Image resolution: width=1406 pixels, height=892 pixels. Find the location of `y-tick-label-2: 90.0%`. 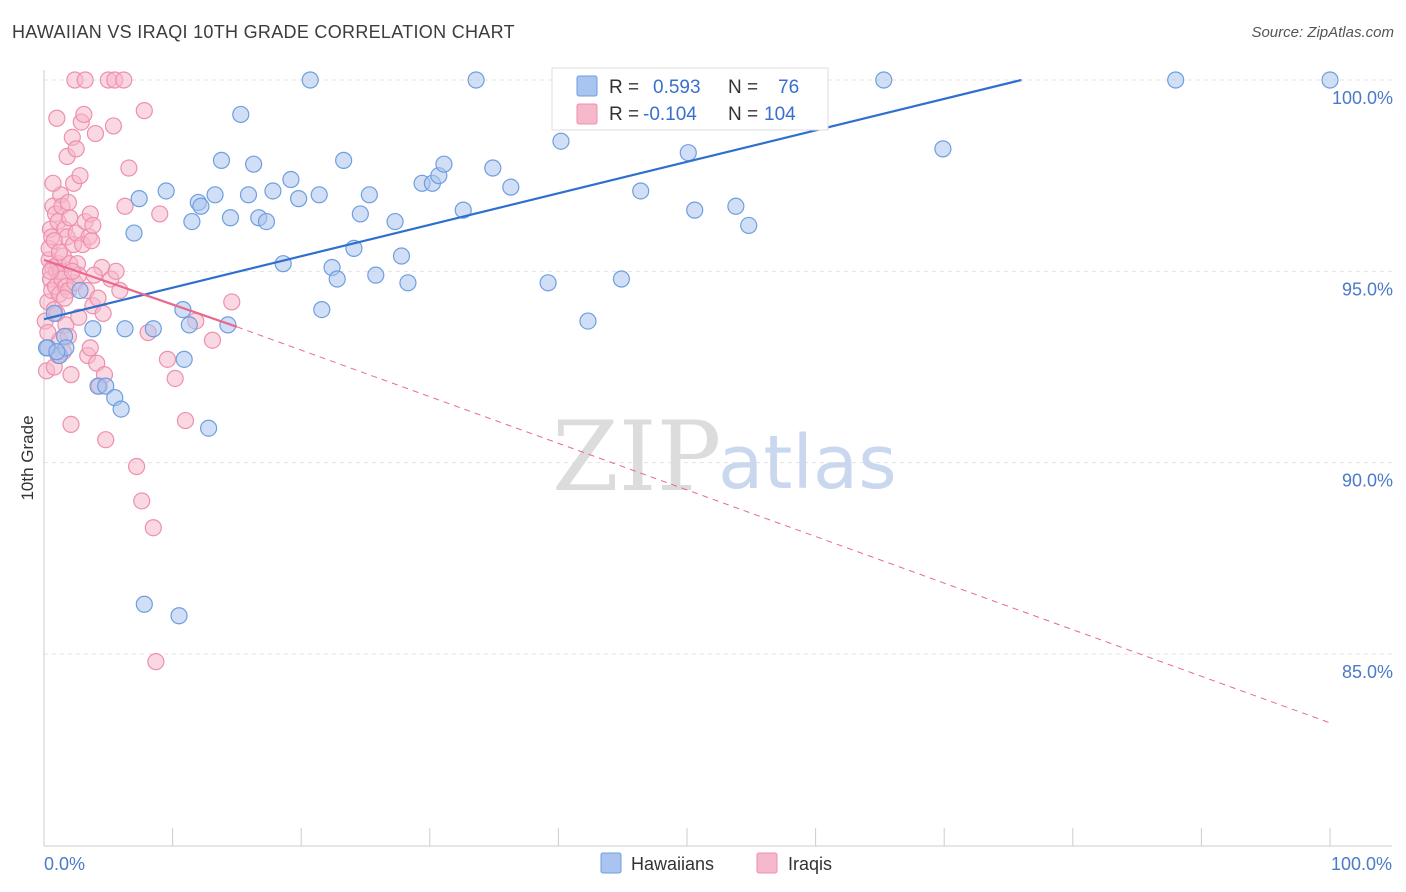

y-tick-label-2: 90.0% is located at coordinates (1367, 481).